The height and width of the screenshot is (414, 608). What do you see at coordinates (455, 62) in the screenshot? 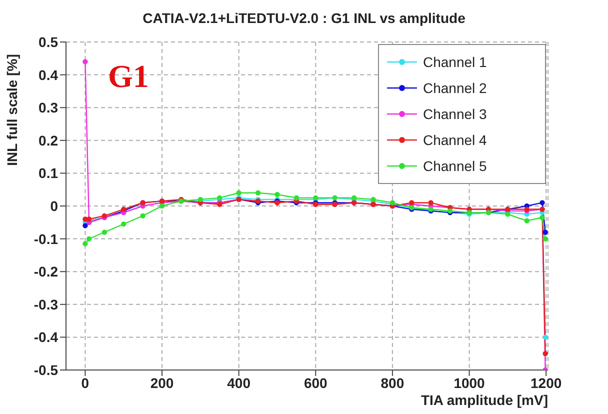
I see `legend-label: Channel 1` at bounding box center [455, 62].